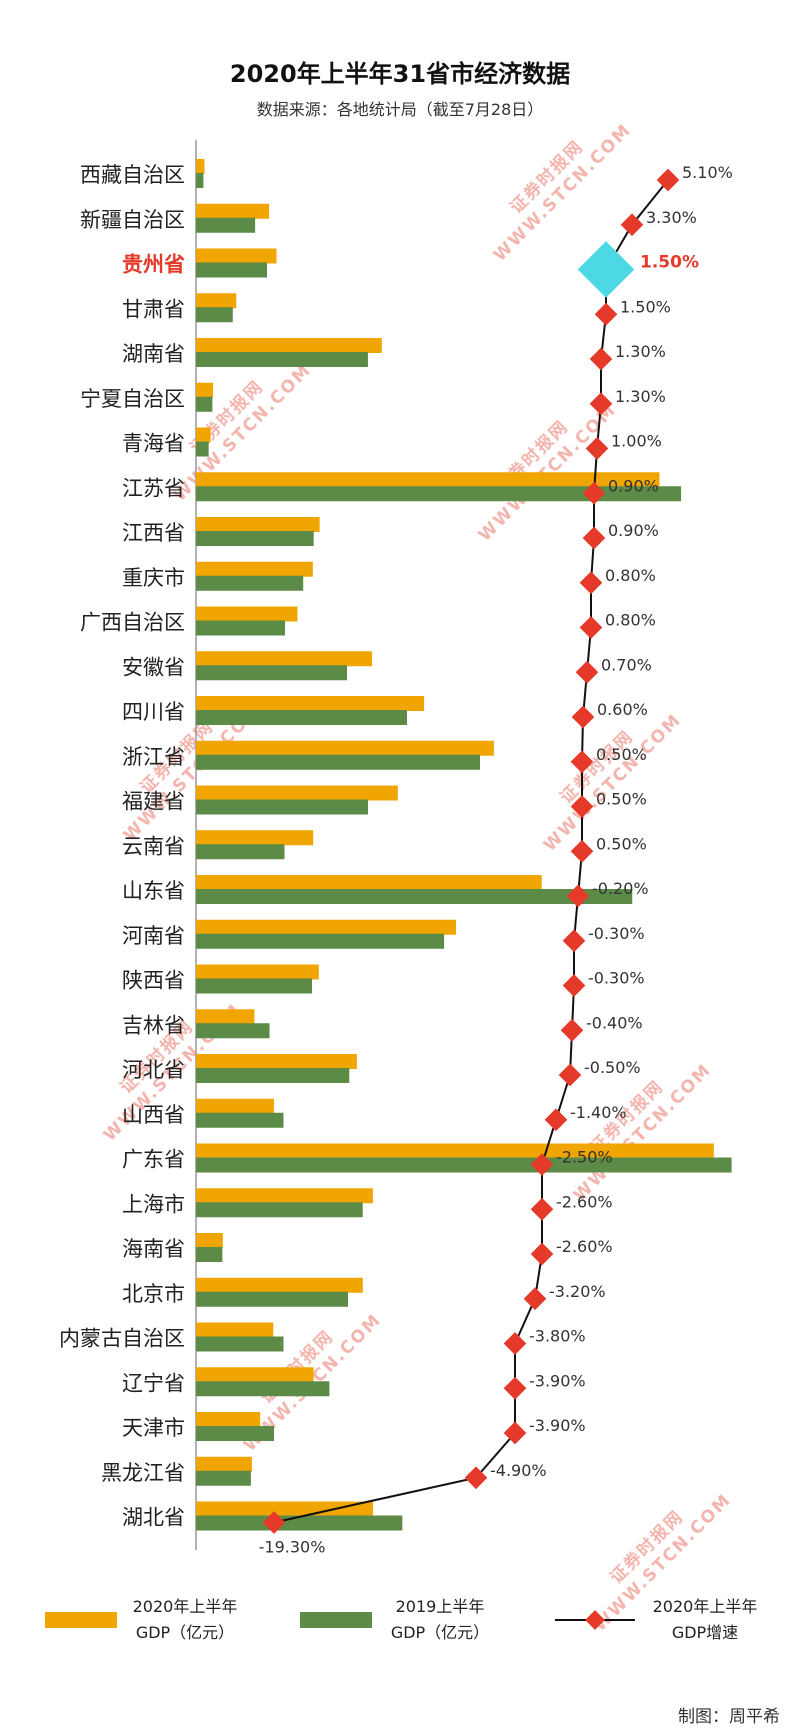 This screenshot has width=800, height=1734. I want to click on legend-label: 2019上半年, so click(440, 1606).